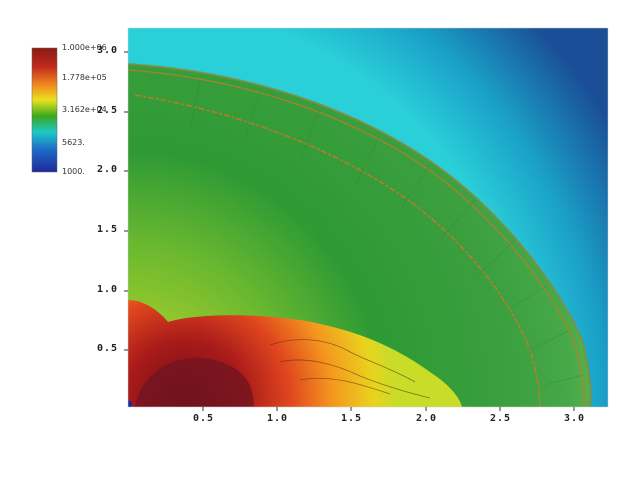  I want to click on y-tick-label: 2.5, so click(108, 110).